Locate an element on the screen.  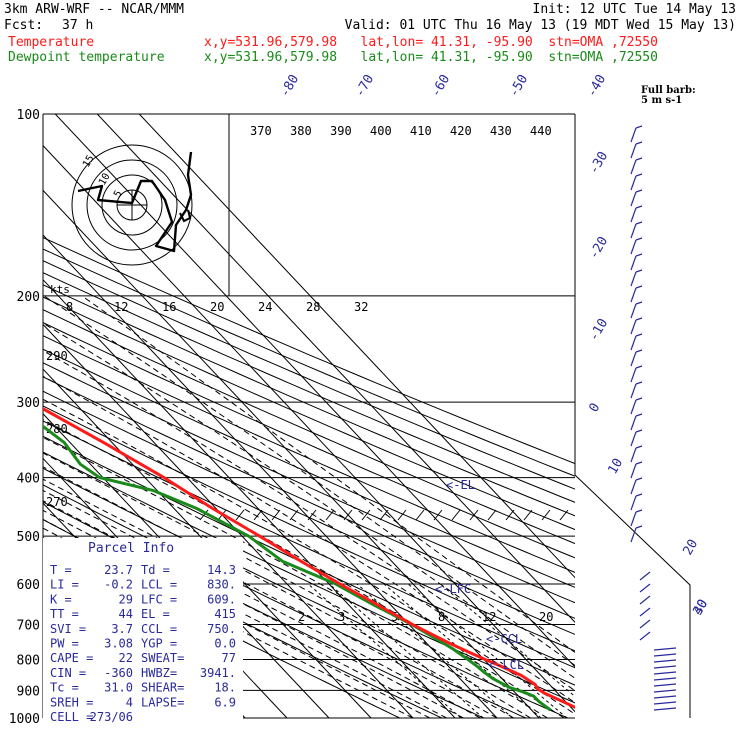
pressure-tick-label: 200 is located at coordinates (28, 297).